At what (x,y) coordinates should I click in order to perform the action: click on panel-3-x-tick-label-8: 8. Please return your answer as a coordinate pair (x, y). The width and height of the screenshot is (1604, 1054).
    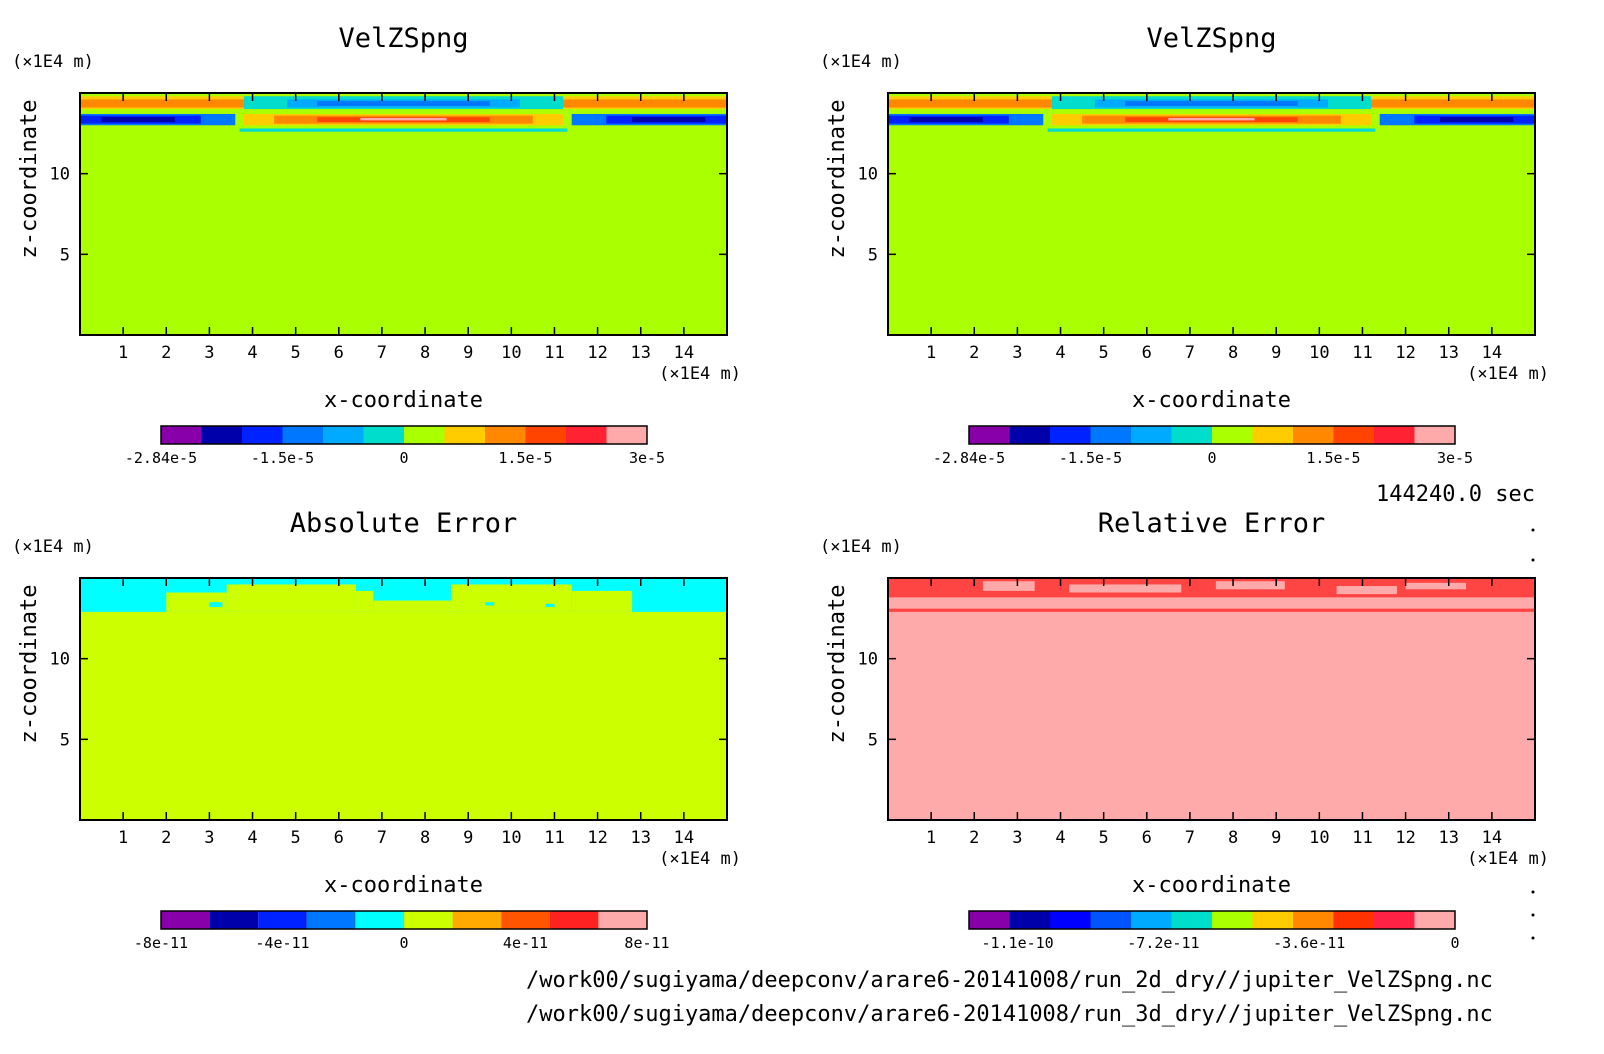
    Looking at the image, I should click on (425, 838).